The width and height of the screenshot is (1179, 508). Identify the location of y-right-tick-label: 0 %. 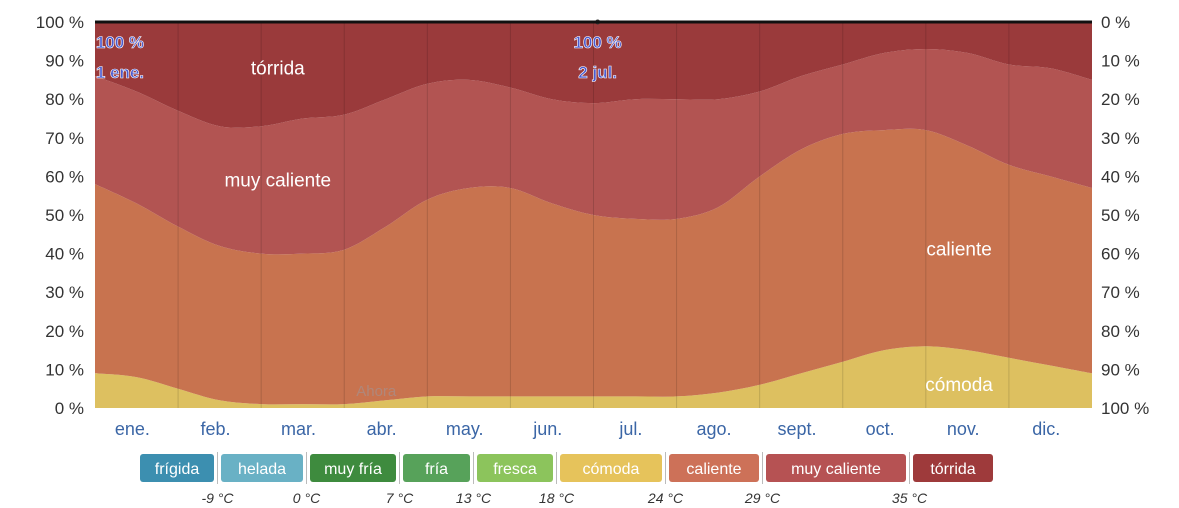
(1115, 22).